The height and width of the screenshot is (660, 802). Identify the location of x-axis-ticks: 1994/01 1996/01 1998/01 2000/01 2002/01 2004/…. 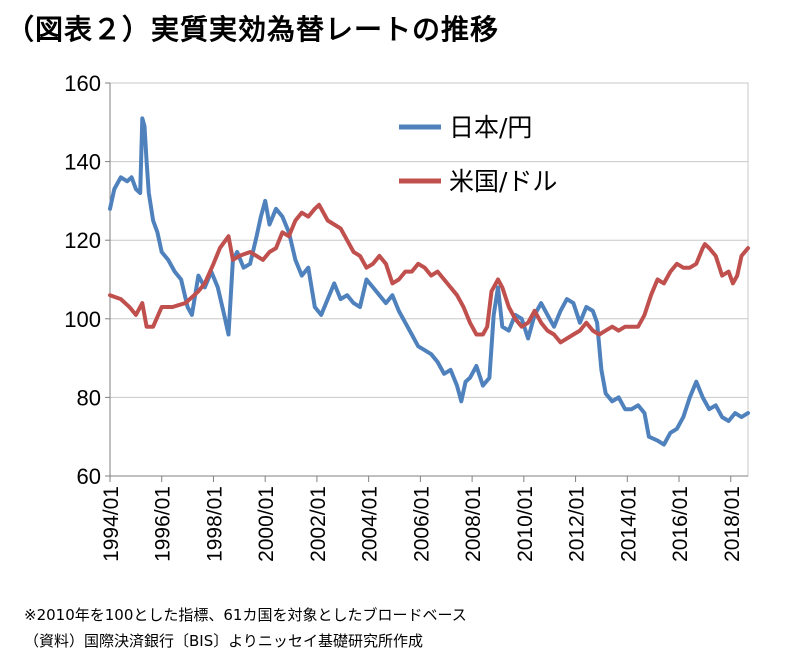
(424, 518).